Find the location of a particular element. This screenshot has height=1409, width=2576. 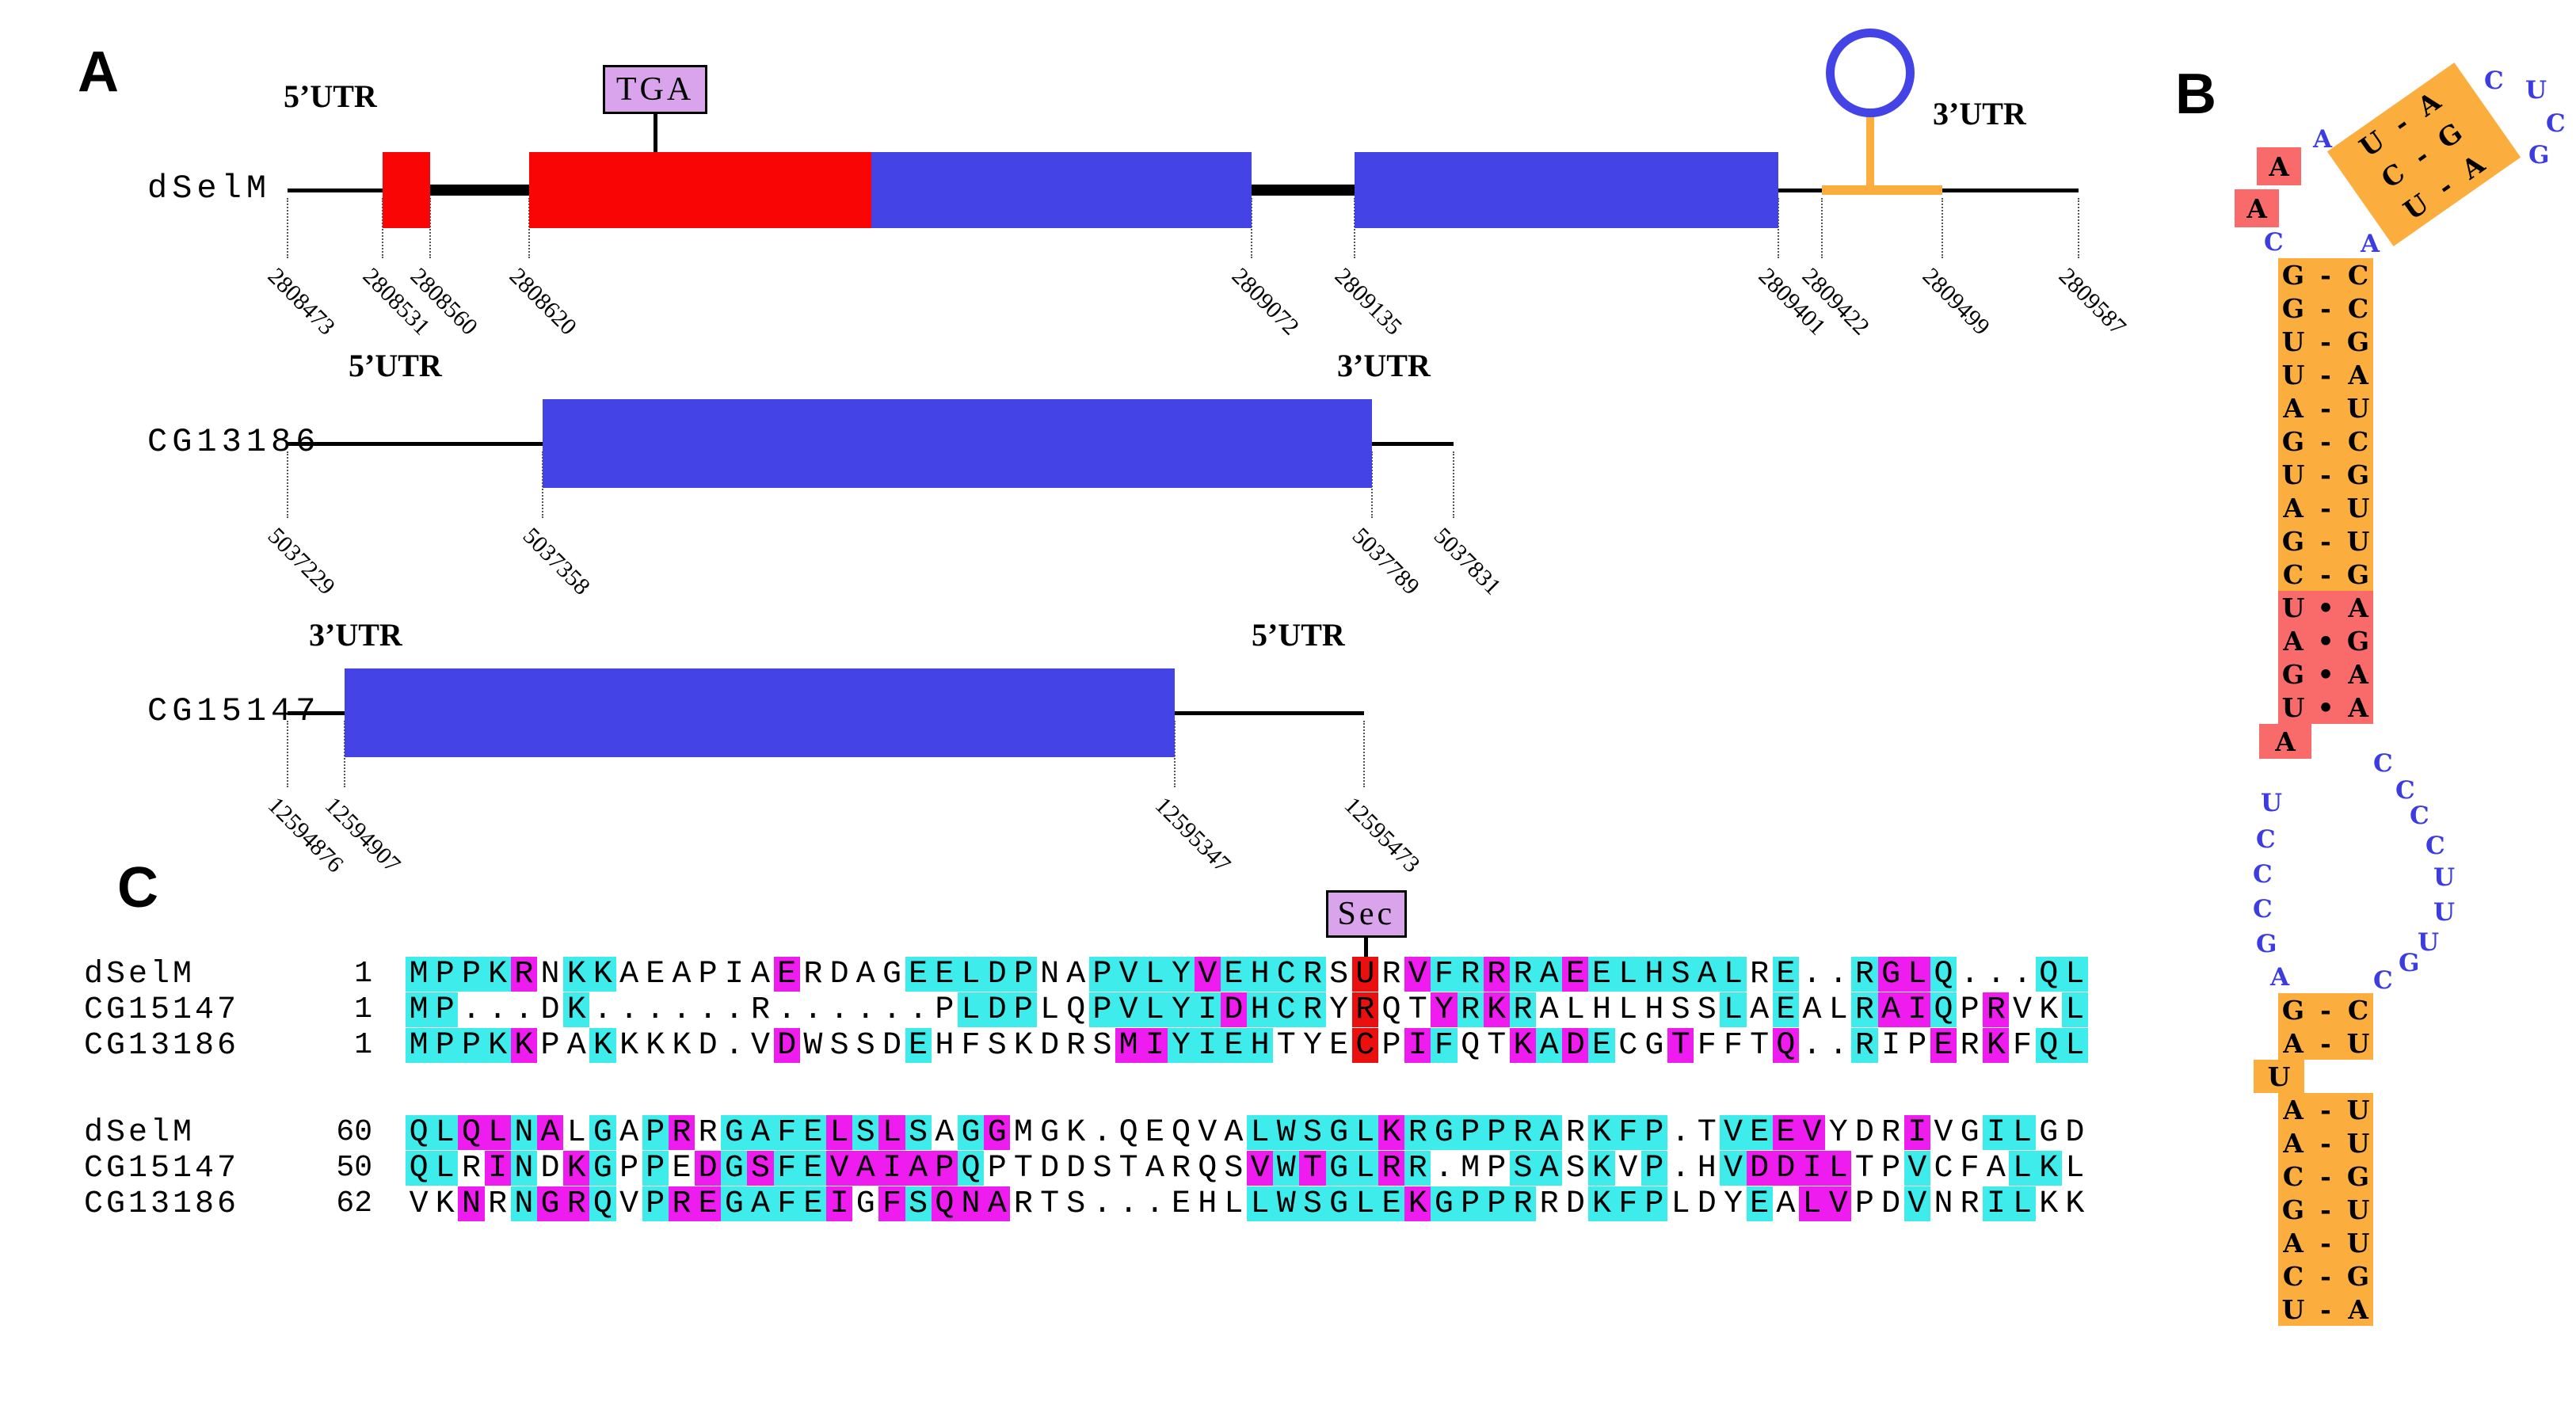

coordinate-tick is located at coordinates (1779, 228).